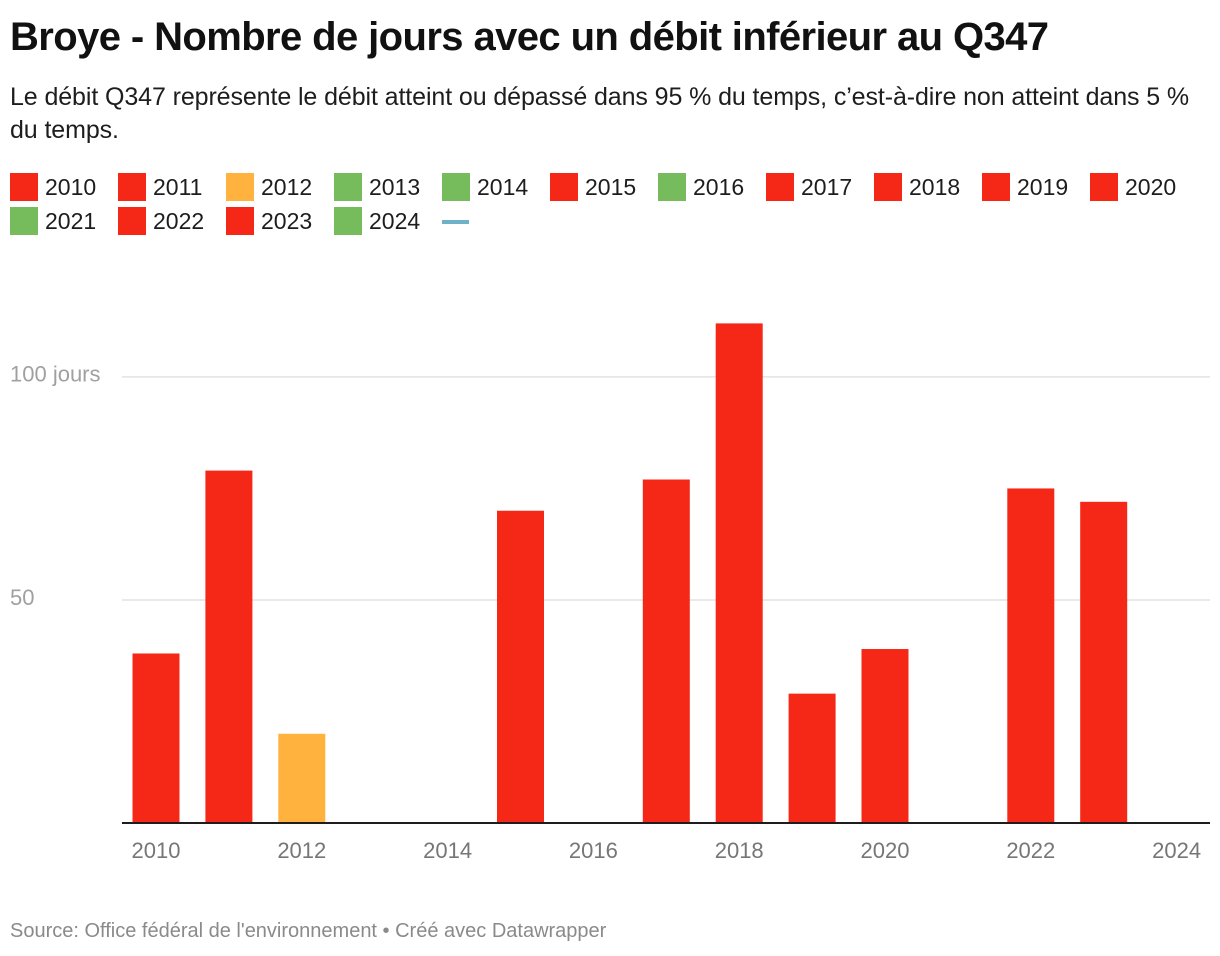  What do you see at coordinates (1104, 662) in the screenshot?
I see `bar-2023` at bounding box center [1104, 662].